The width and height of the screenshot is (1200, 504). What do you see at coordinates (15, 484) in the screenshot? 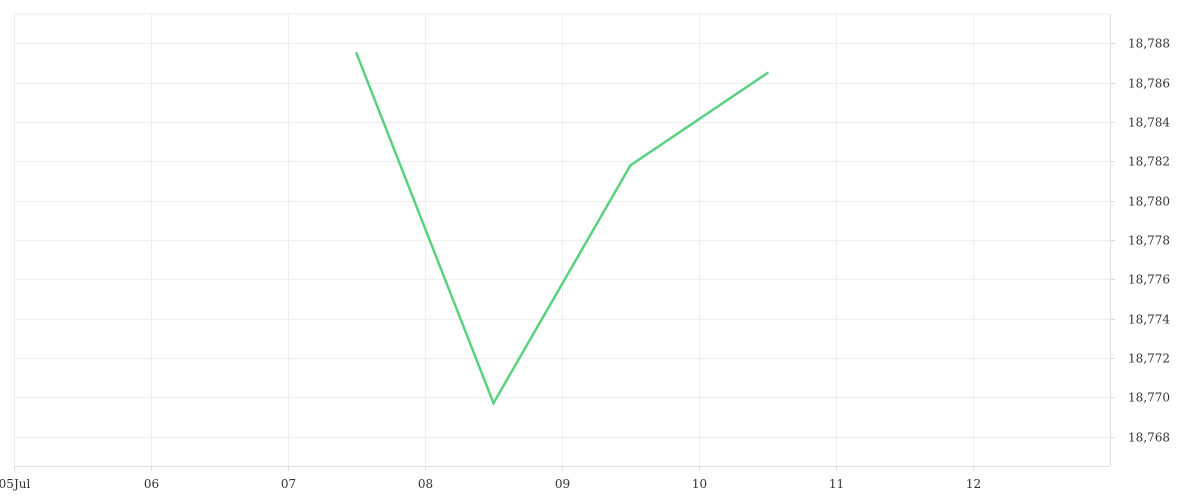
I see `x-tick-label: 05Jul` at bounding box center [15, 484].